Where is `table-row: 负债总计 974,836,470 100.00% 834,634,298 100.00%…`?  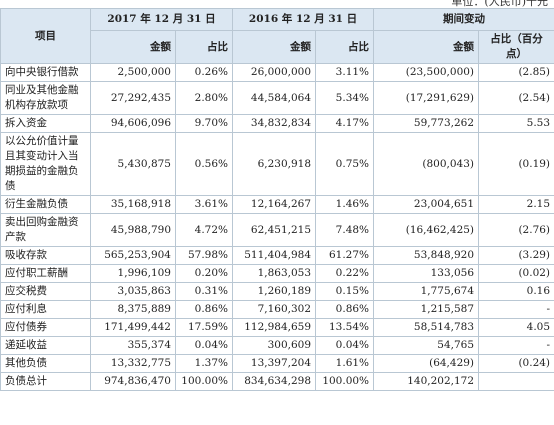 table-row: 负债总计 974,836,470 100.00% 834,634,298 100.00%… is located at coordinates (277, 381).